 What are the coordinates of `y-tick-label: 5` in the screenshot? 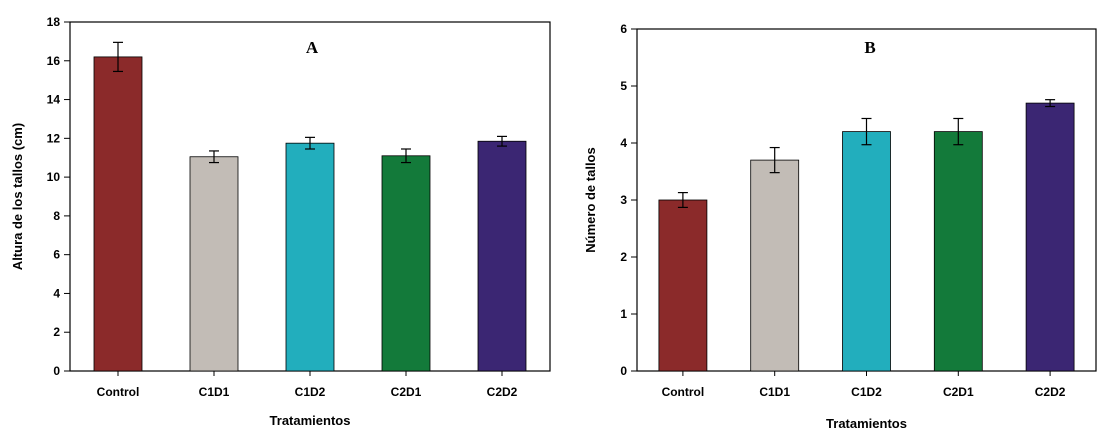 It's located at (623, 86).